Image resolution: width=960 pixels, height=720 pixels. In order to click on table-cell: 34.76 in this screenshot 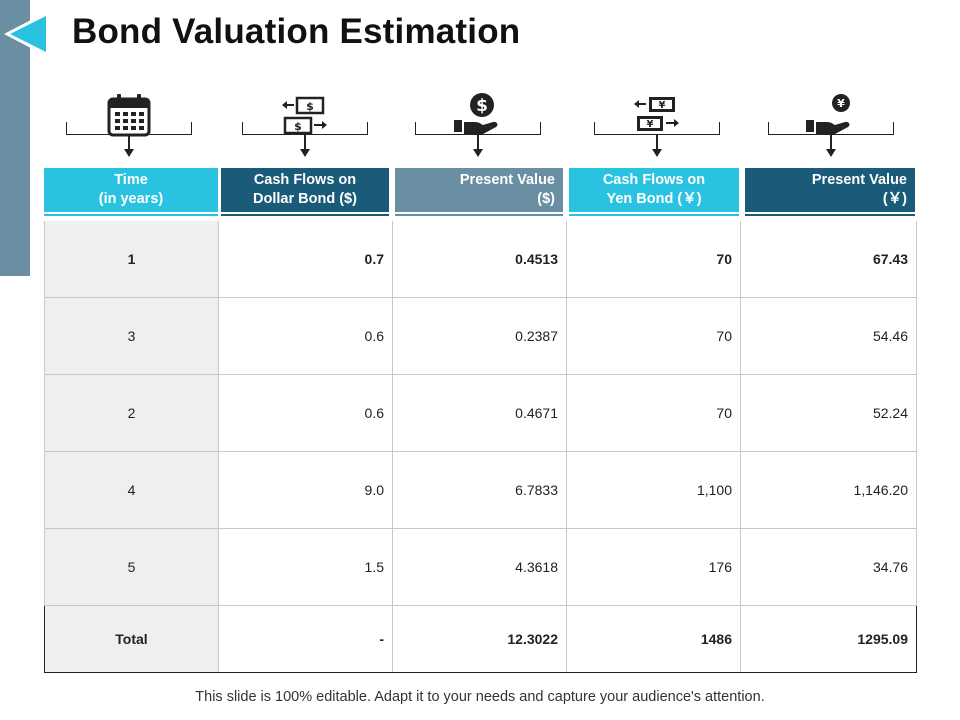, I will do `click(828, 567)`.